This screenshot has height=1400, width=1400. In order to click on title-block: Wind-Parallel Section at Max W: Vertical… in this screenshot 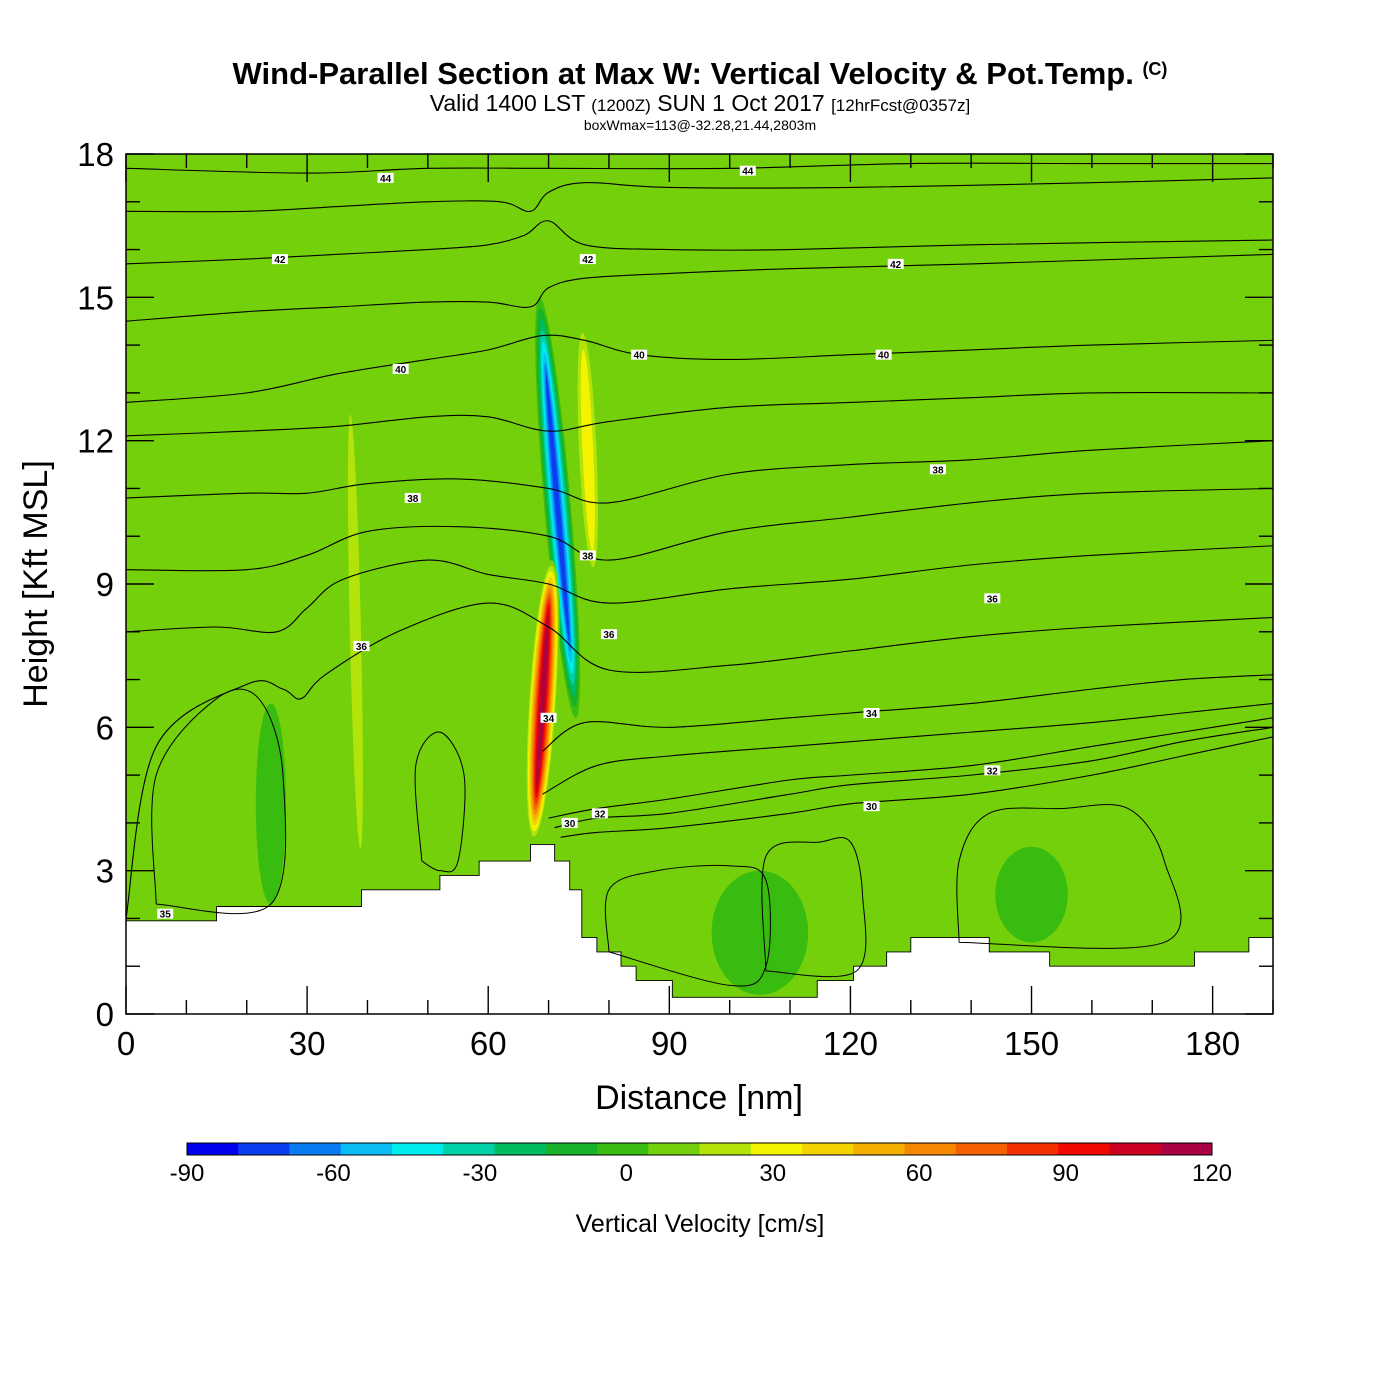, I will do `click(700, 92)`.